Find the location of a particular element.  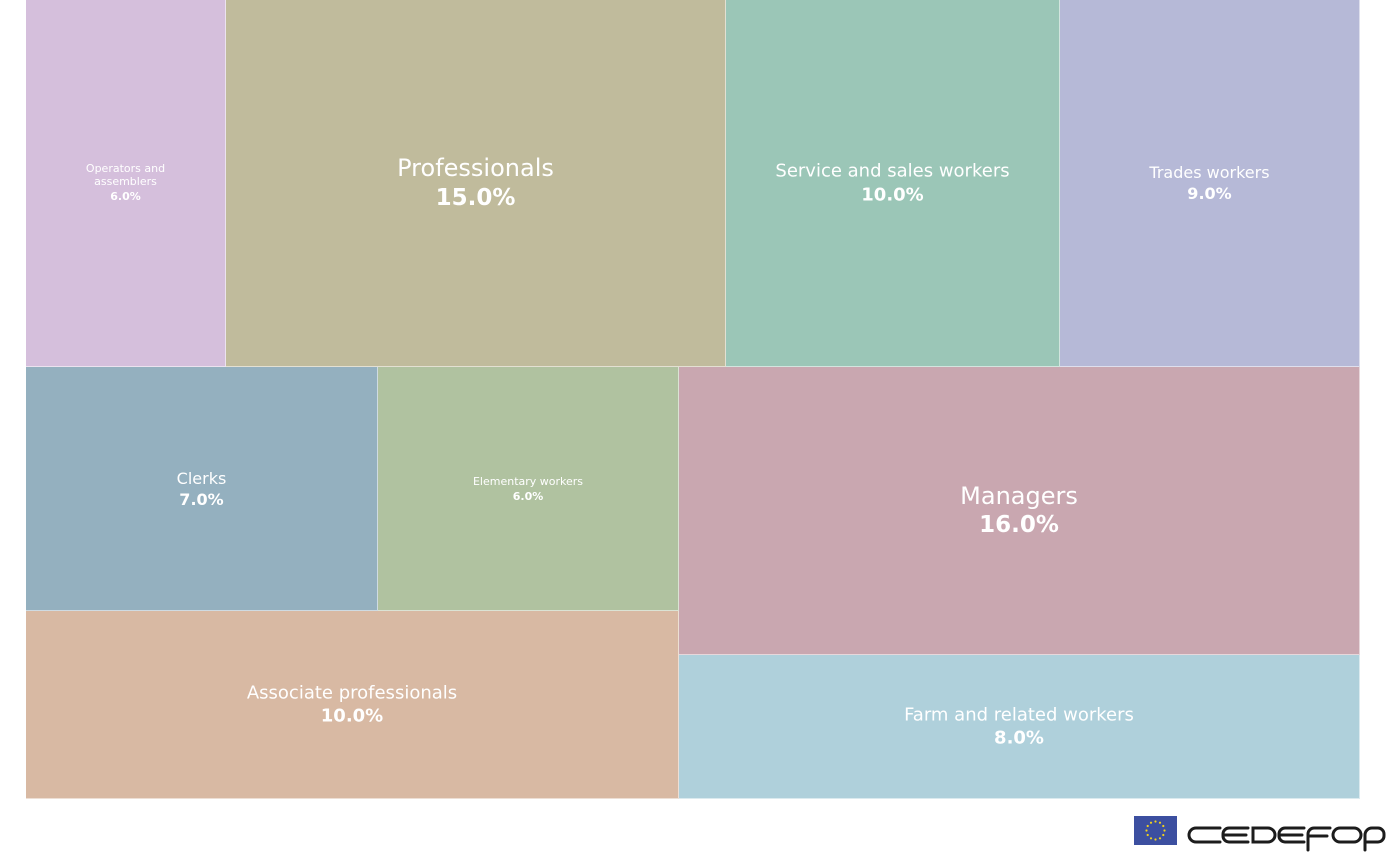

eu-flag-icon is located at coordinates (1155, 830).